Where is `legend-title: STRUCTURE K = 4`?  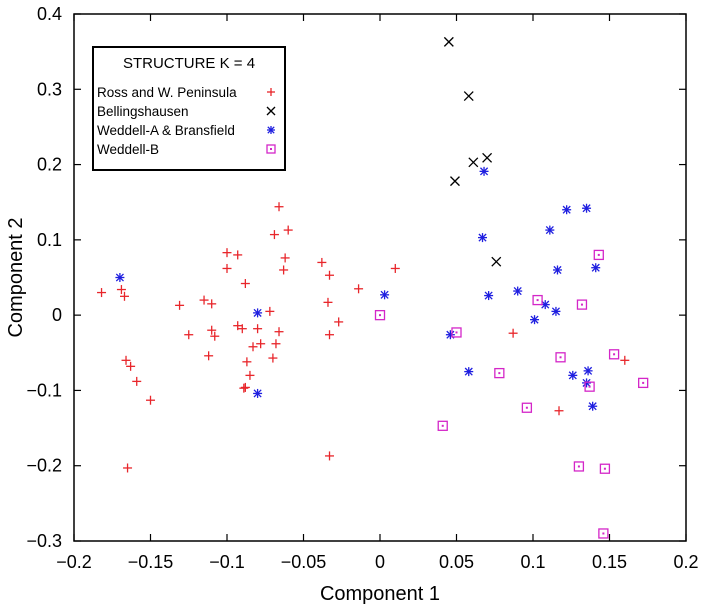 legend-title: STRUCTURE K = 4 is located at coordinates (189, 63).